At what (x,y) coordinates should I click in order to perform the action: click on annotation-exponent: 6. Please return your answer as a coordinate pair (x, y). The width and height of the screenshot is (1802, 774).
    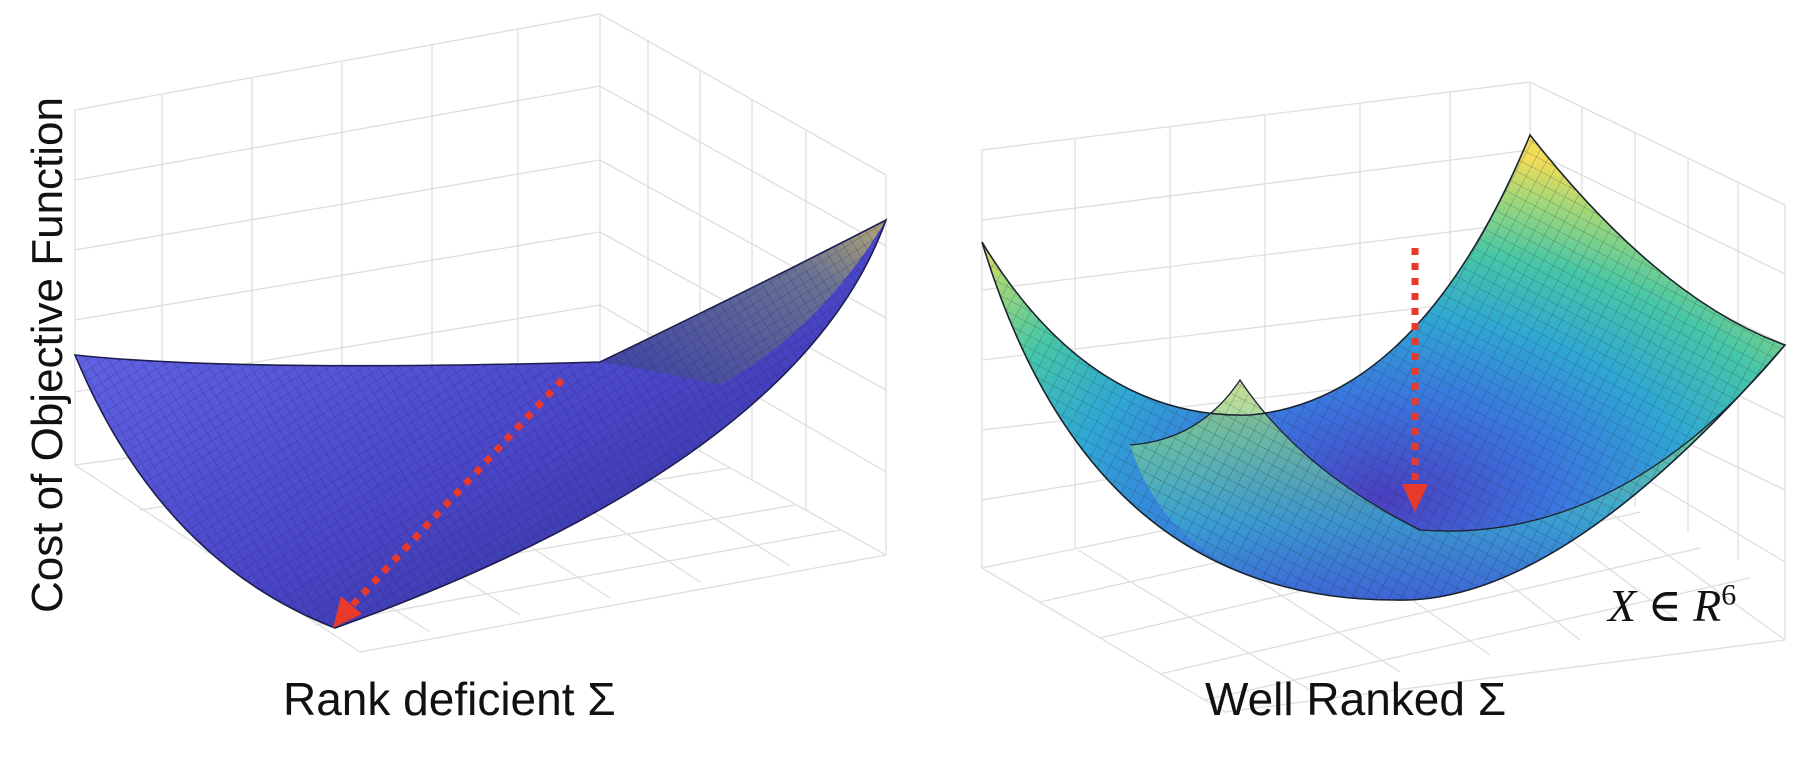
    Looking at the image, I should click on (1729, 595).